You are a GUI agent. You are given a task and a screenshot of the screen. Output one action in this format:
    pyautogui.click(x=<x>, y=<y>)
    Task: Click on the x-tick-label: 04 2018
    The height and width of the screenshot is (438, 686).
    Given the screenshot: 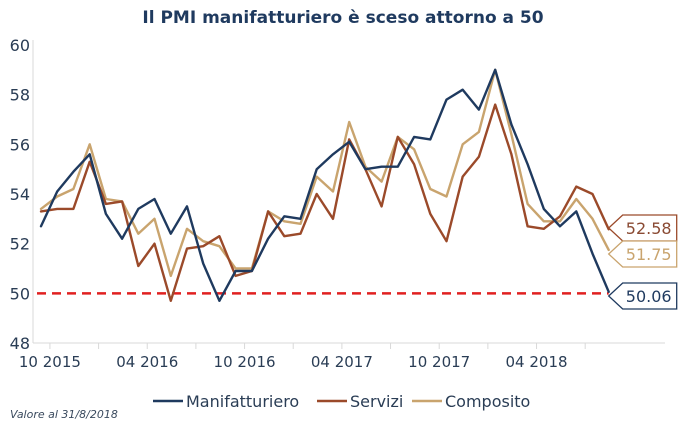 What is the action you would take?
    pyautogui.click(x=537, y=362)
    